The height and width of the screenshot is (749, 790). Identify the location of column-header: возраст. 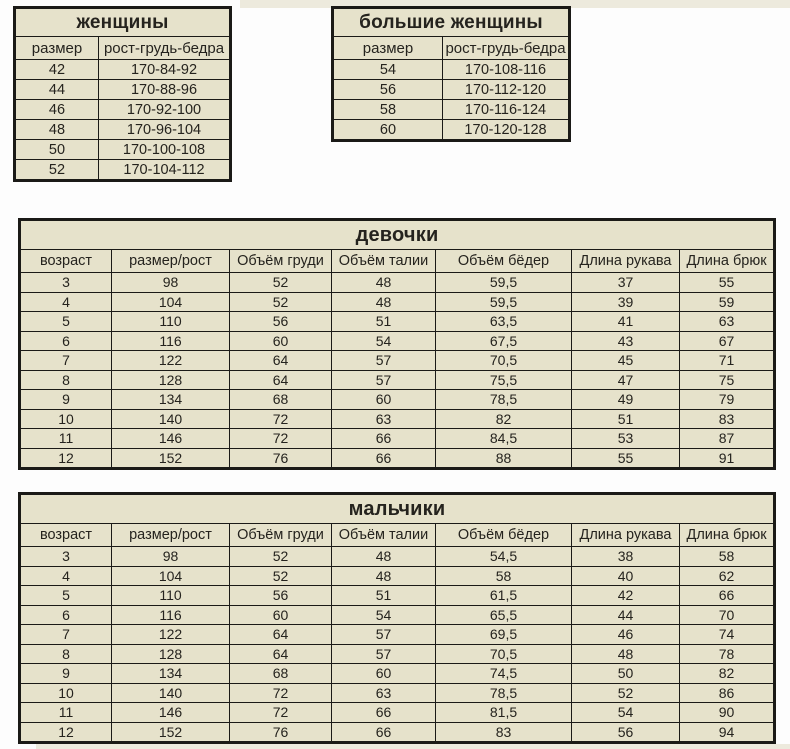
(65, 261).